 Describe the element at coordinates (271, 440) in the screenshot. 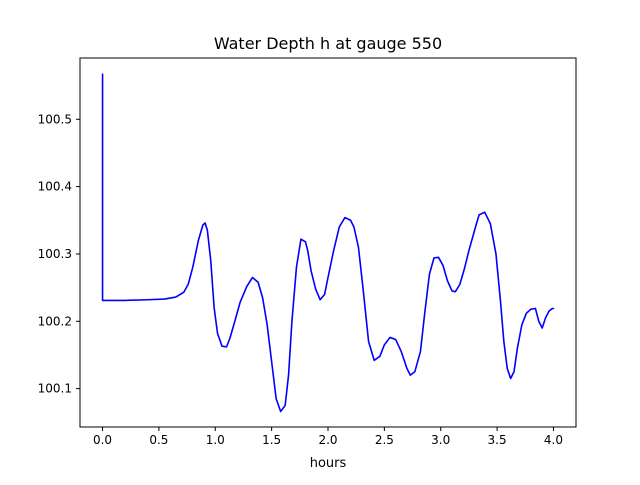

I see `x-tick-label: 1.5` at that location.